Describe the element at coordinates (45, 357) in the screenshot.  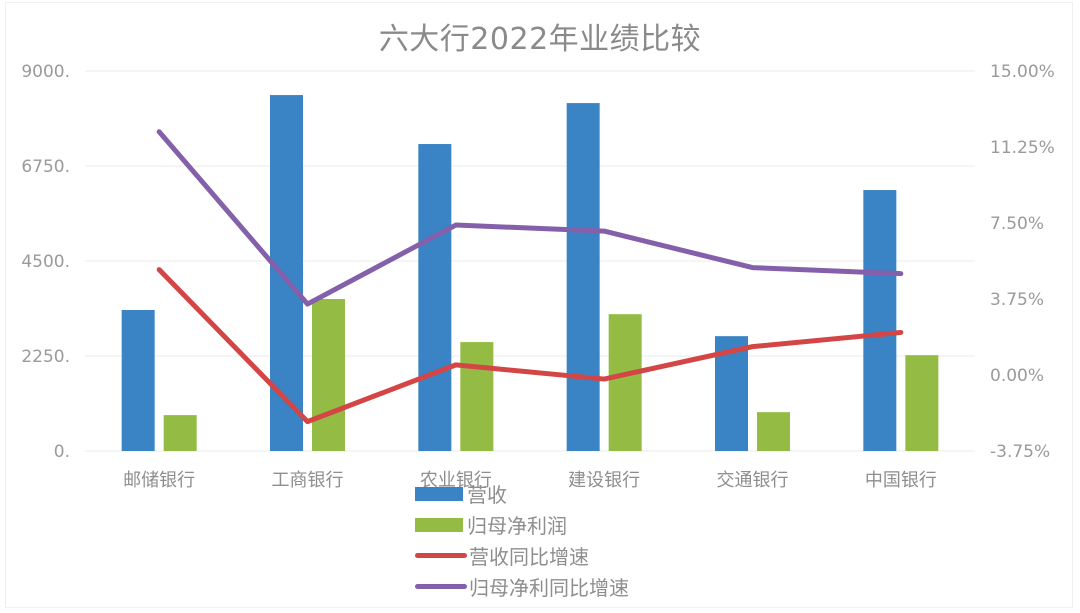
I see `left-axis-tick: 2250.` at that location.